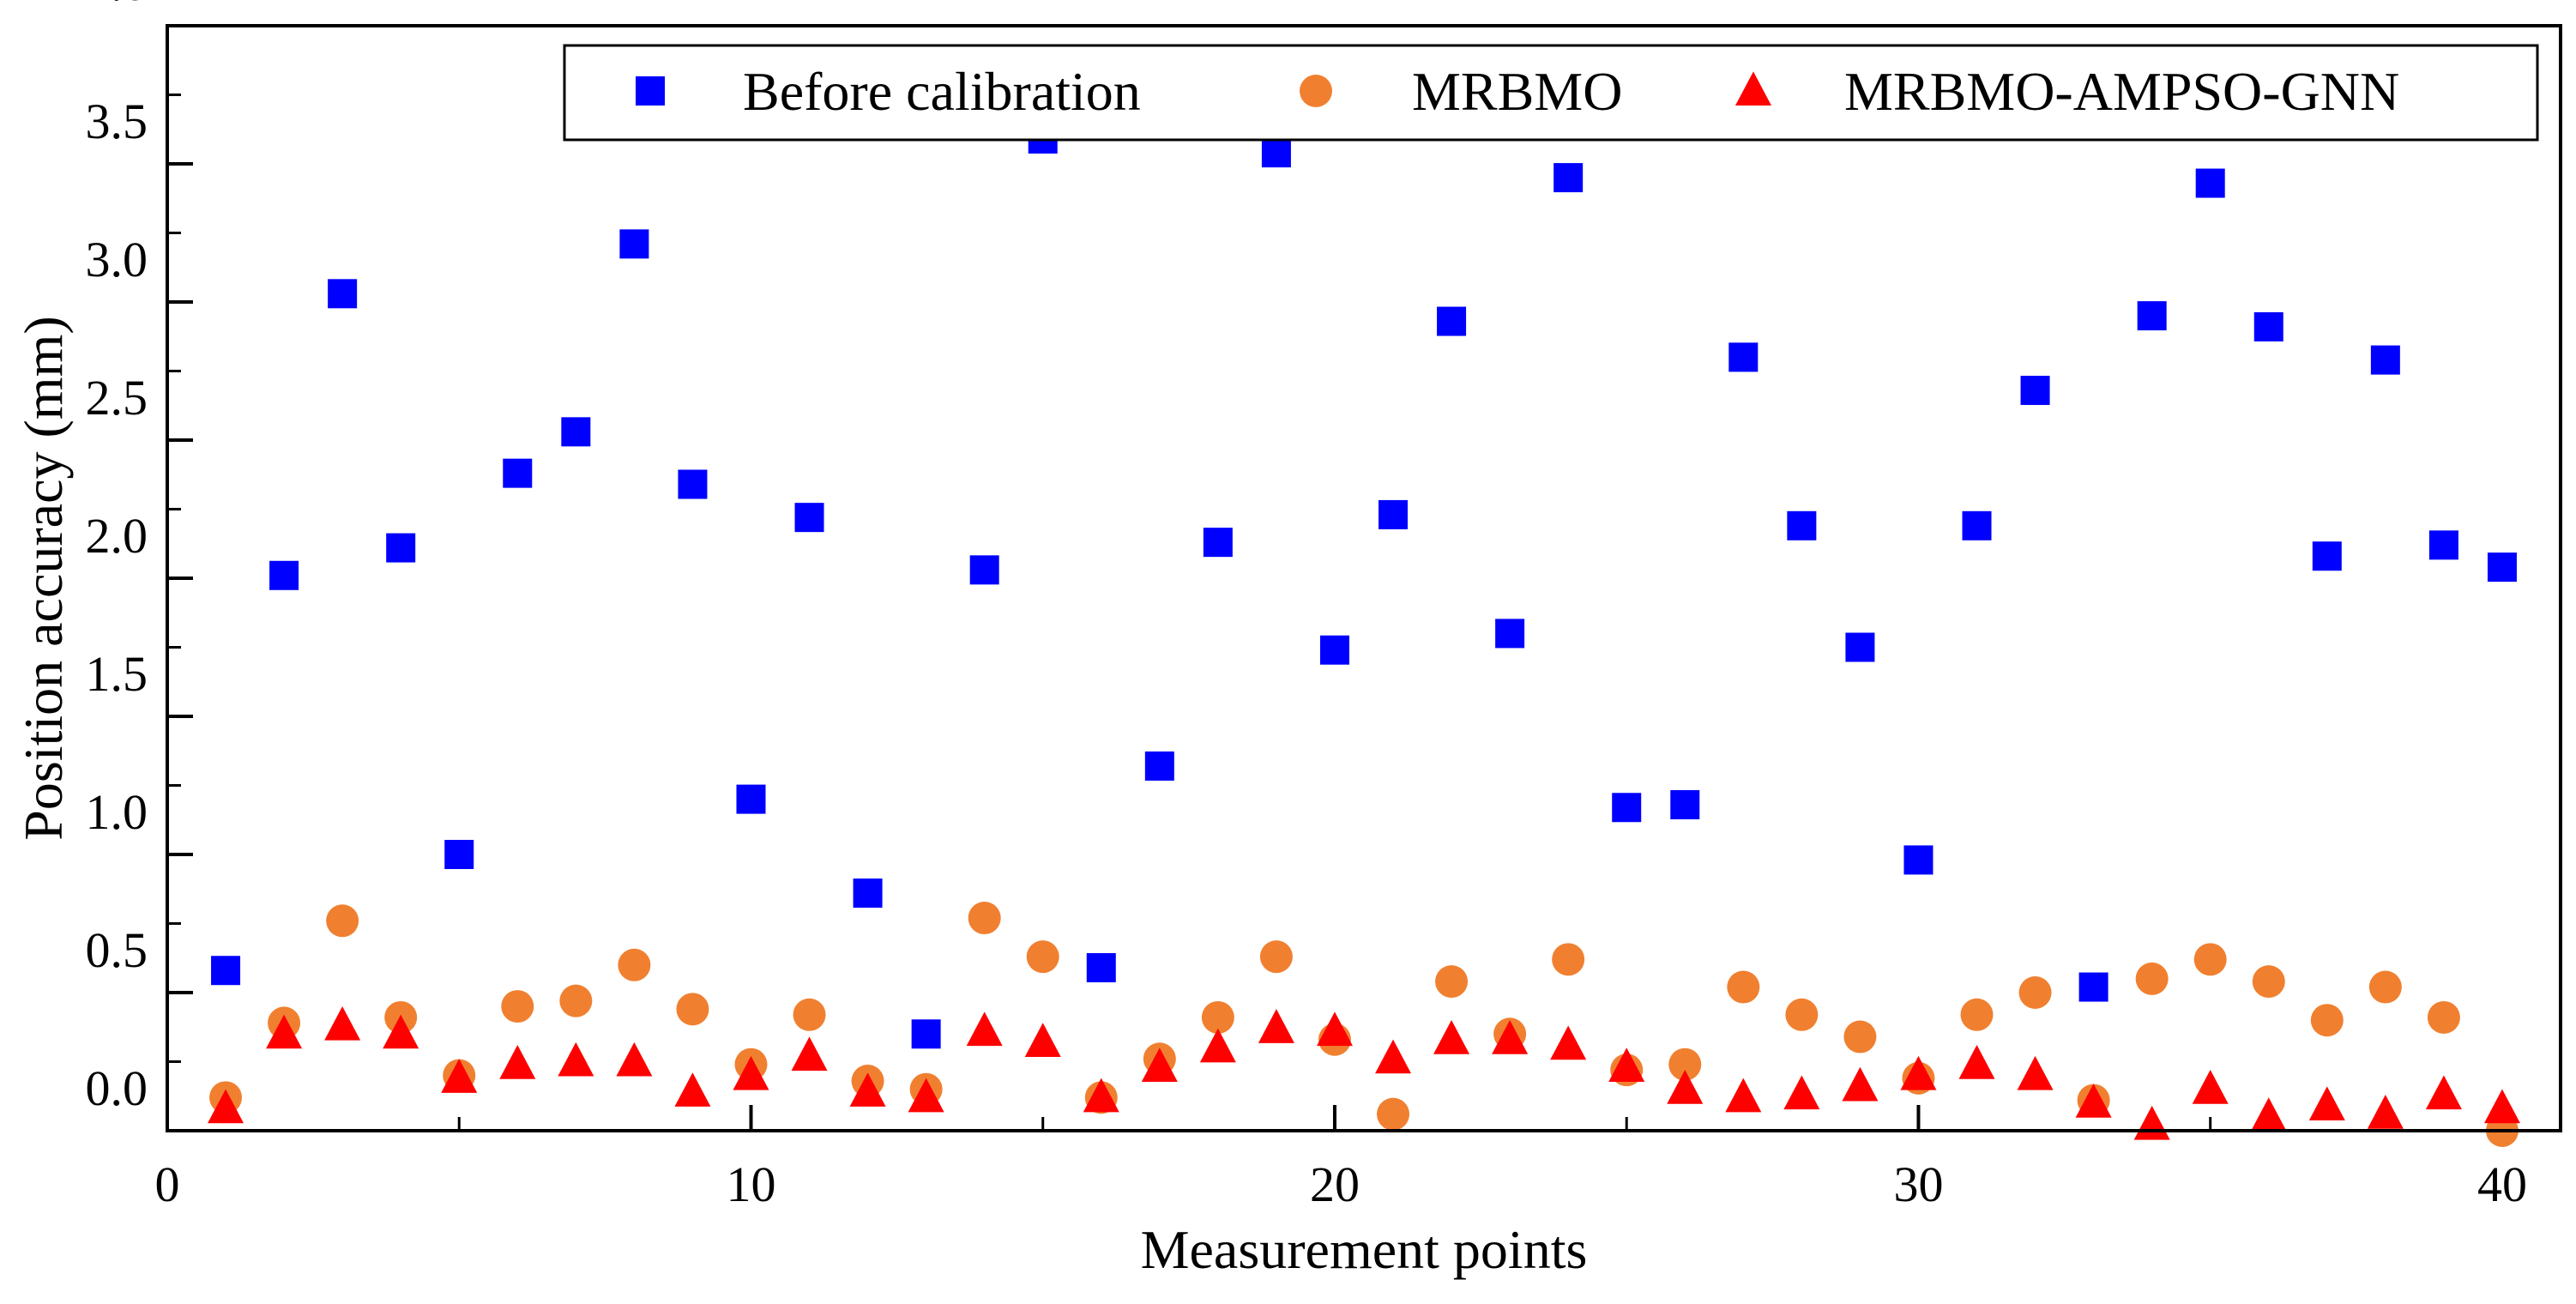 Image resolution: width=2576 pixels, height=1304 pixels. Describe the element at coordinates (1364, 1072) in the screenshot. I see `series-mrbmo-ampso-gnn` at that location.